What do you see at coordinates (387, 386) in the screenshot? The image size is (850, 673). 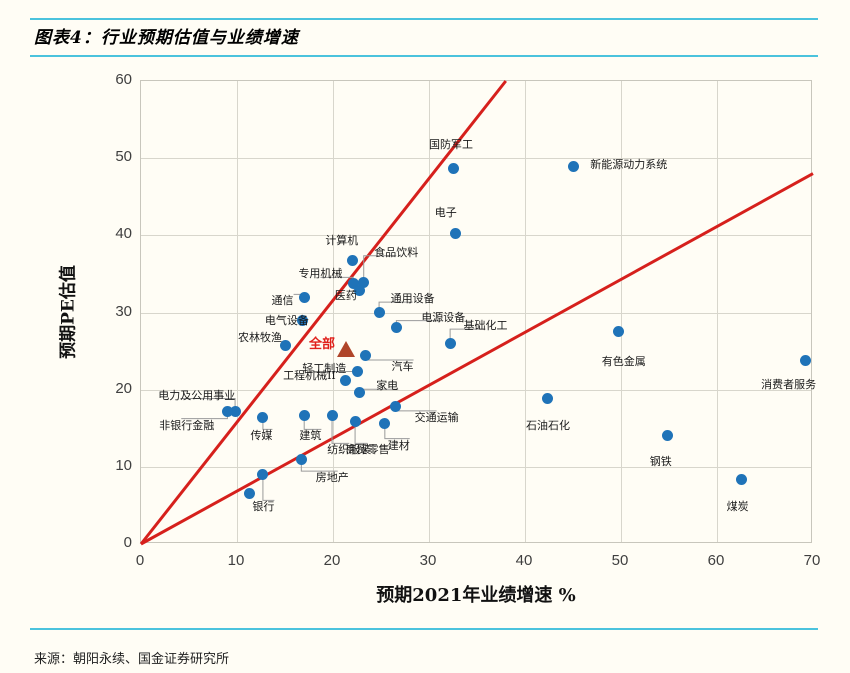 I see `data-point-label: 家电` at bounding box center [387, 386].